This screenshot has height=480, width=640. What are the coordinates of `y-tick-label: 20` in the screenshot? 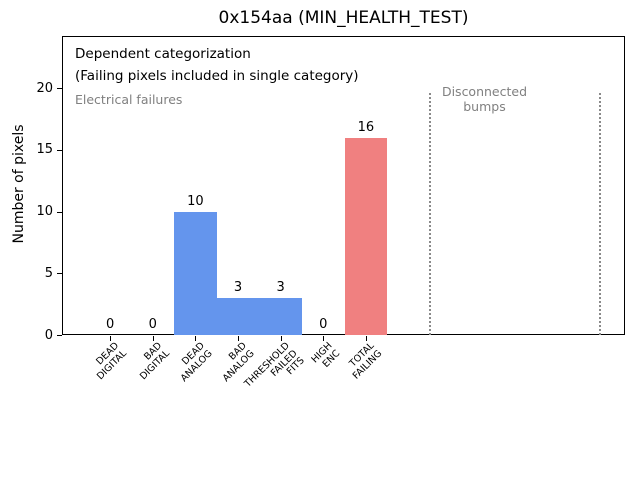 It's located at (44, 88).